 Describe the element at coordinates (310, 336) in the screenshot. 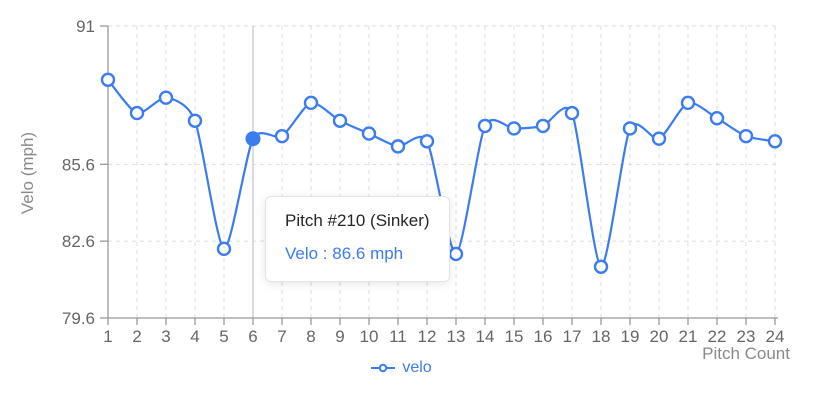

I see `x-tick-label: 8` at that location.